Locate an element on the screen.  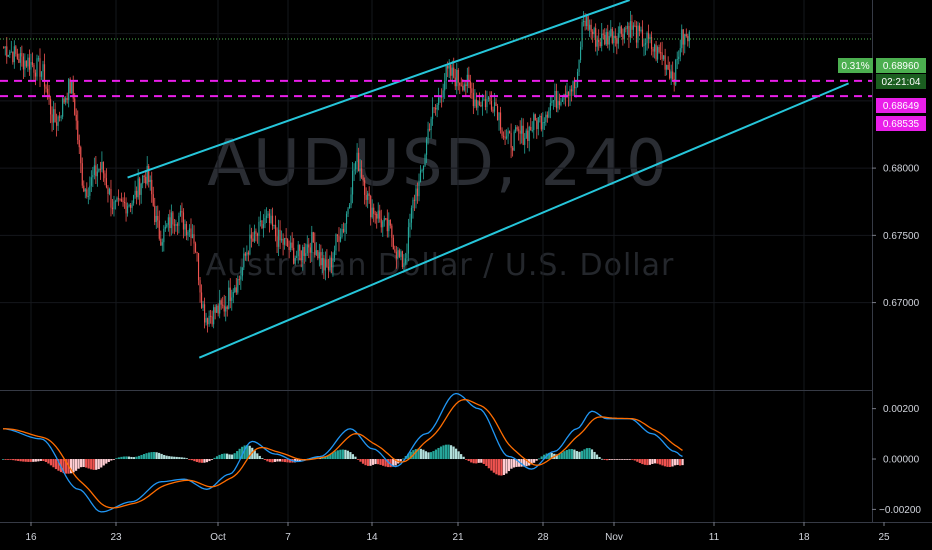
time-axis is located at coordinates (466, 536).